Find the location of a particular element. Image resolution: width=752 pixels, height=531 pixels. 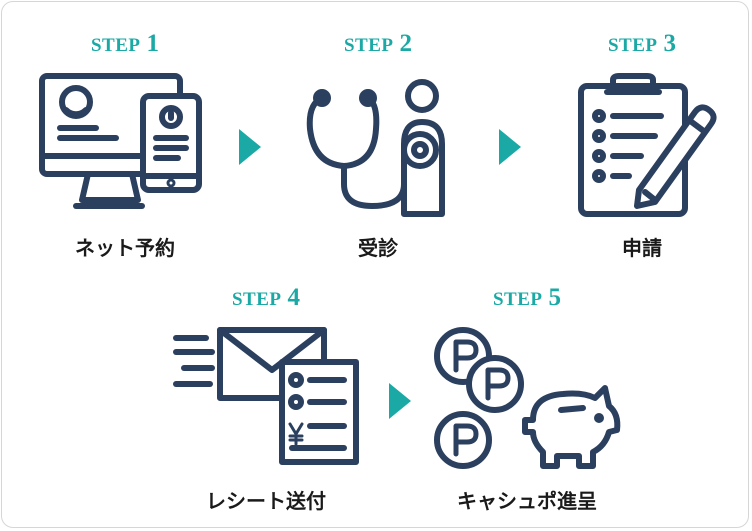

step-5-label: STEP 5 is located at coordinates (527, 298).